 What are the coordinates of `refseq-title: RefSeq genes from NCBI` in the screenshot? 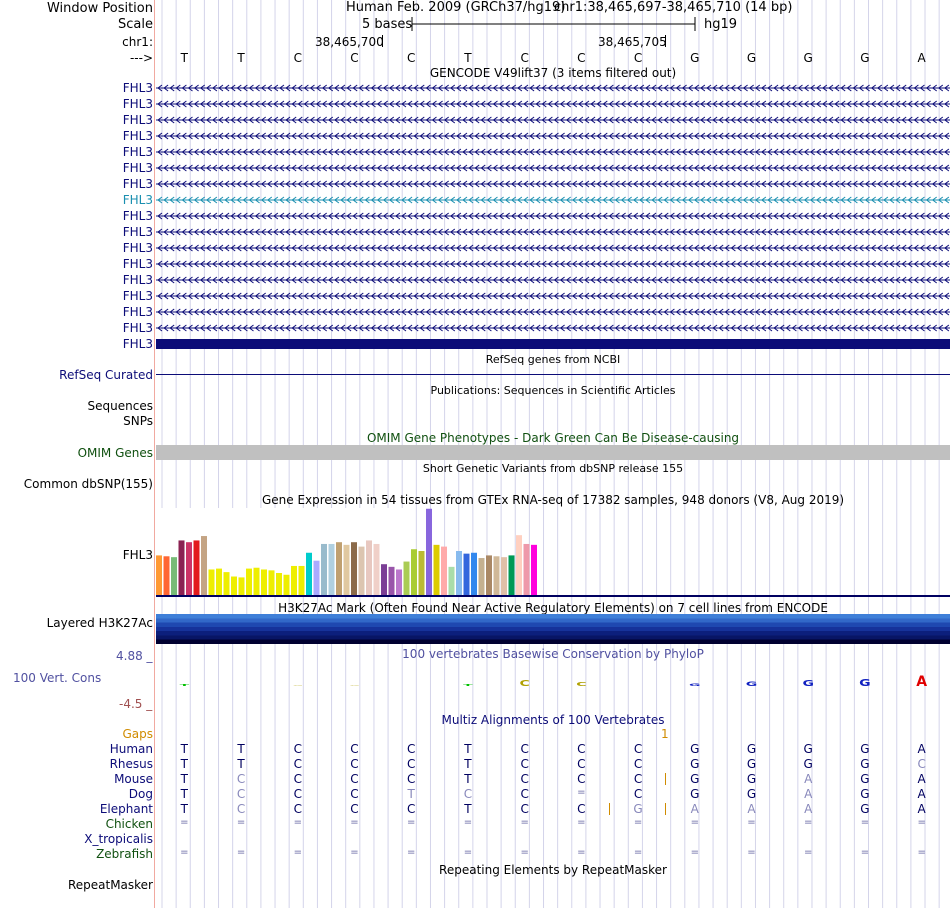 It's located at (553, 359).